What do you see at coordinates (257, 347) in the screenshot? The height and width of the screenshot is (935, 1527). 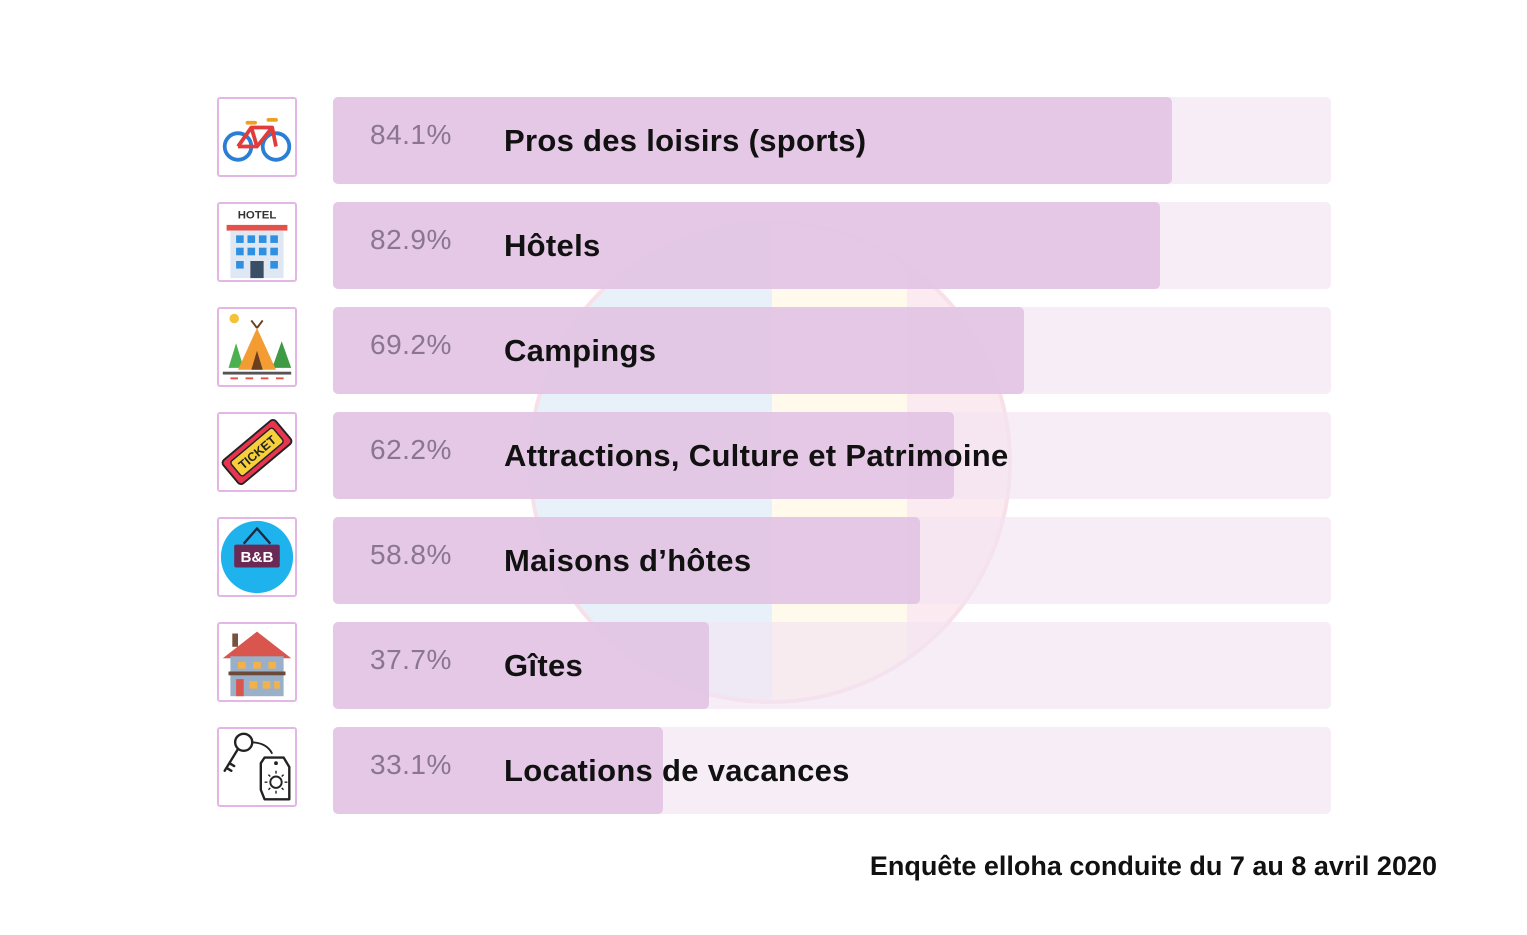 I see `camping-tent-icon` at bounding box center [257, 347].